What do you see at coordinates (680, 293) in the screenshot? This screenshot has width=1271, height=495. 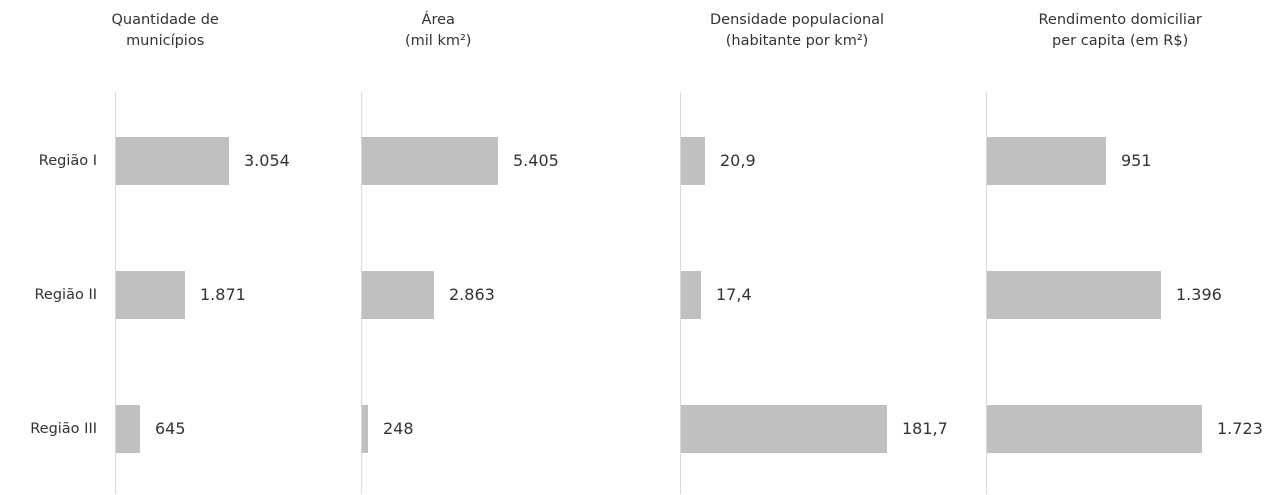 I see `panel-3-axis-line` at bounding box center [680, 293].